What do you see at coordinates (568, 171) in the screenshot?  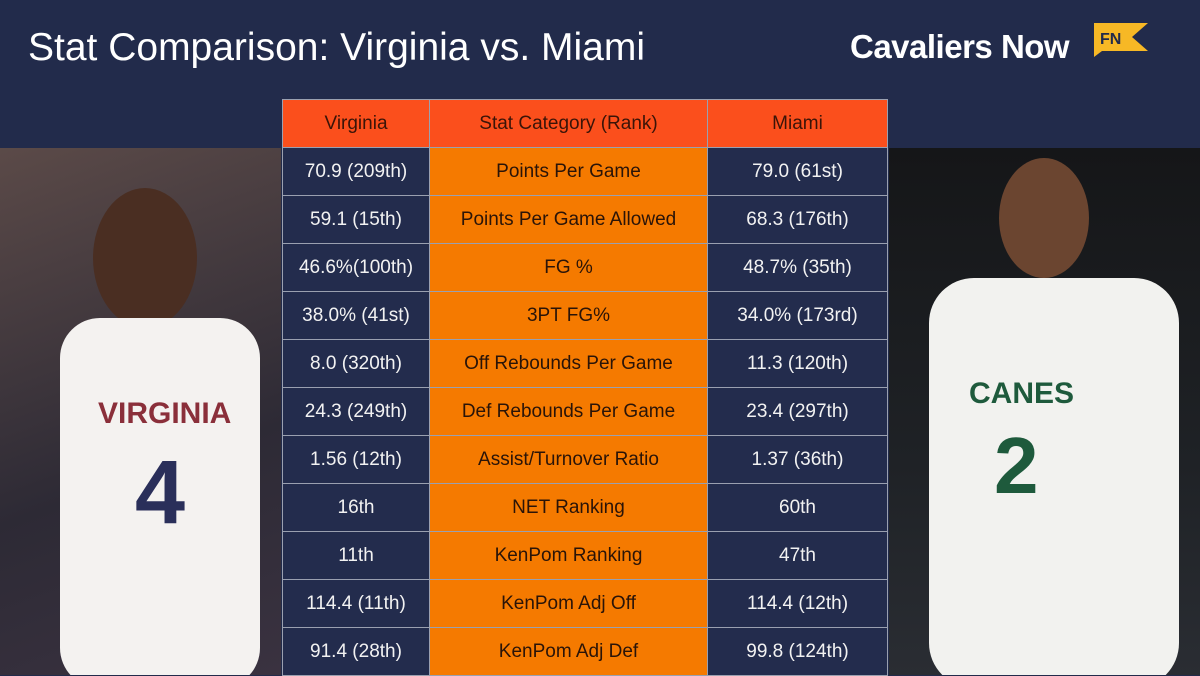 I see `stat-category: Points Per Game` at bounding box center [568, 171].